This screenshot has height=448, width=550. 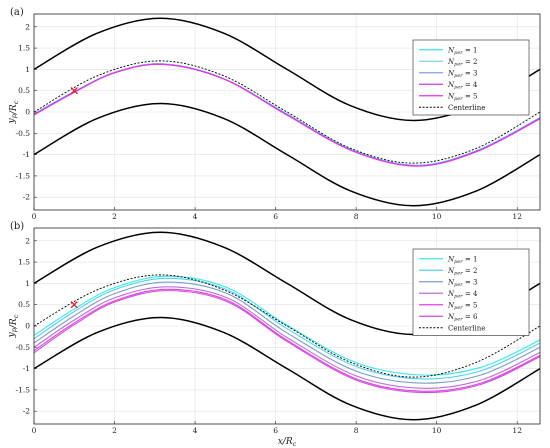 I want to click on legend-item: Nper = 6, so click(x=448, y=318).